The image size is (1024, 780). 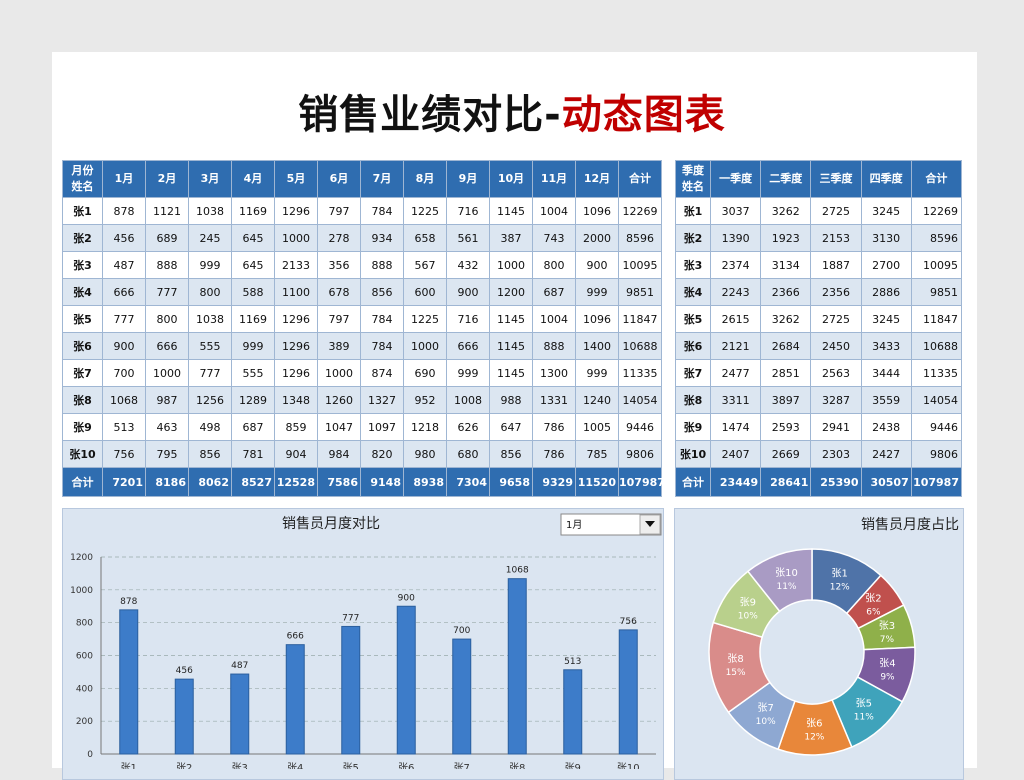 I want to click on total-cell: 7201, so click(x=124, y=482).